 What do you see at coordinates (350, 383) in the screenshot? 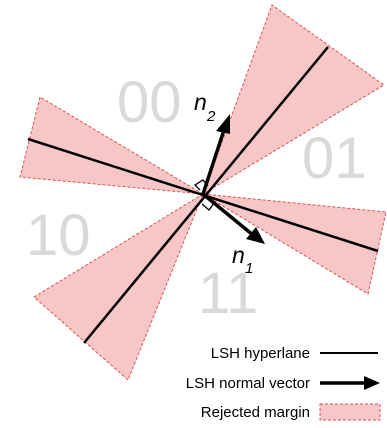
I see `legend-arrow-icon` at bounding box center [350, 383].